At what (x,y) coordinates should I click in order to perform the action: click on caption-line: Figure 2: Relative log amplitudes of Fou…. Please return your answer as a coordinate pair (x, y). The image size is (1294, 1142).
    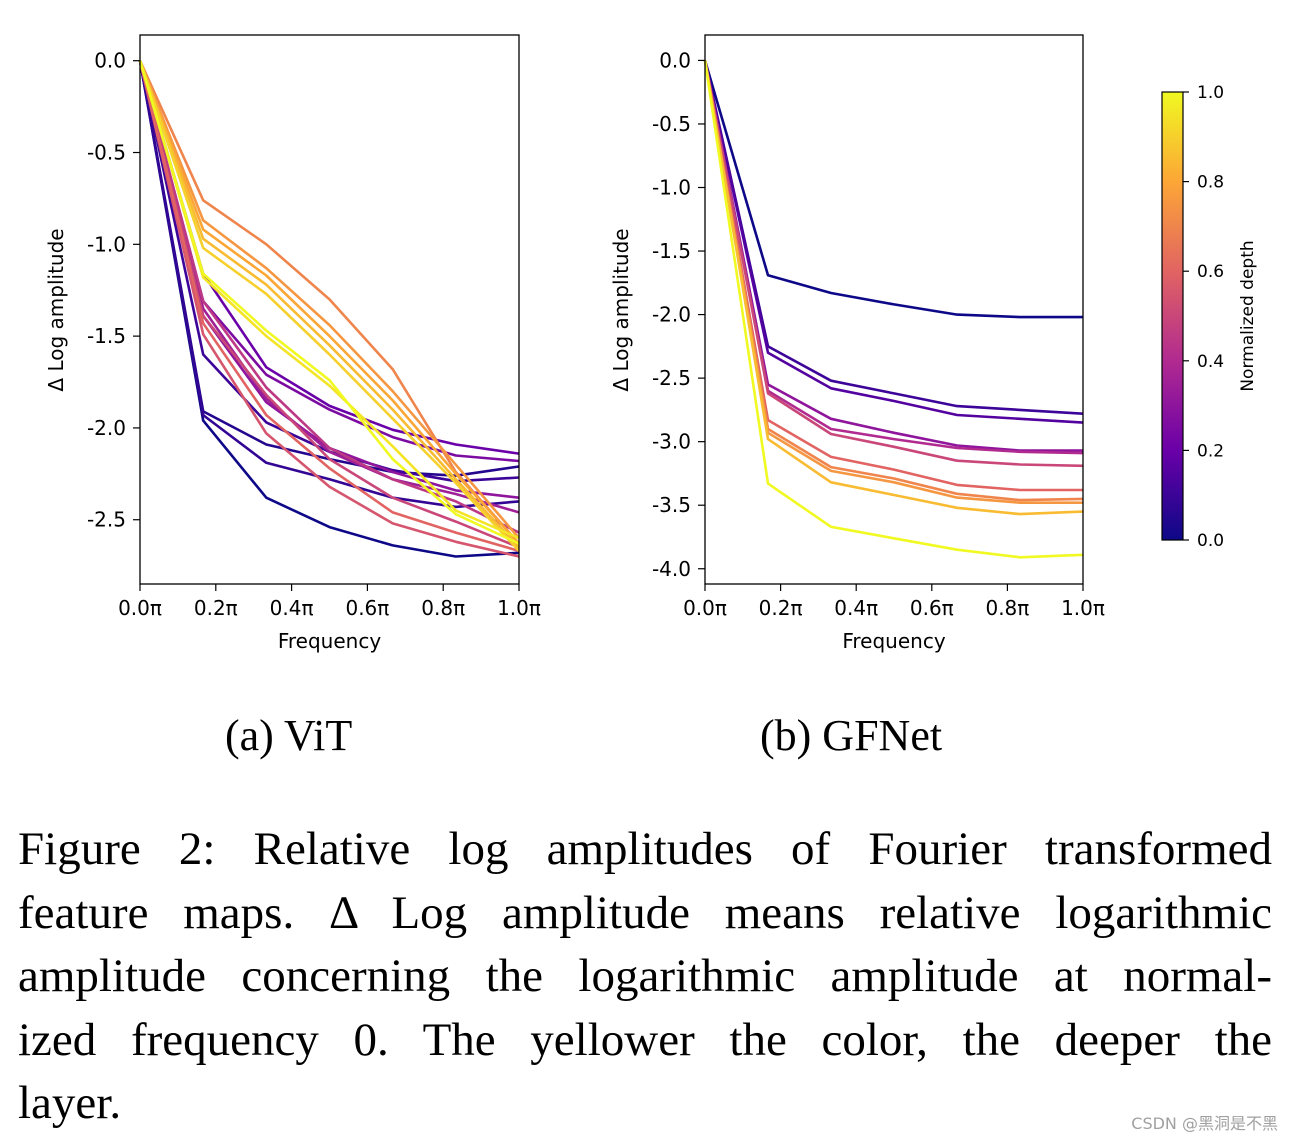
    Looking at the image, I should click on (645, 849).